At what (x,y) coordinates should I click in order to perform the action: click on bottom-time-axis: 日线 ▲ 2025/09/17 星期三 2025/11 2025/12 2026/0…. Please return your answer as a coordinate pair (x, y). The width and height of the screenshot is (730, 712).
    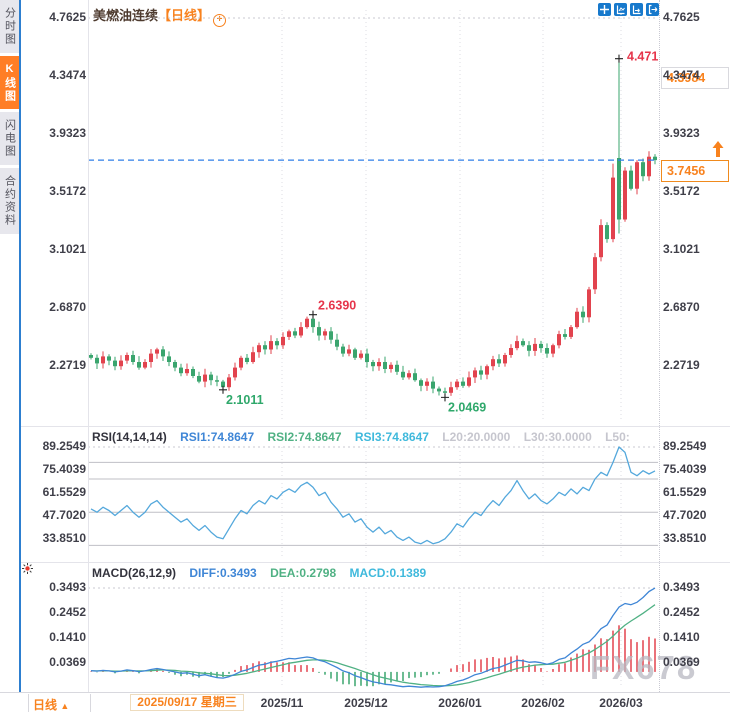
    Looking at the image, I should click on (365, 702).